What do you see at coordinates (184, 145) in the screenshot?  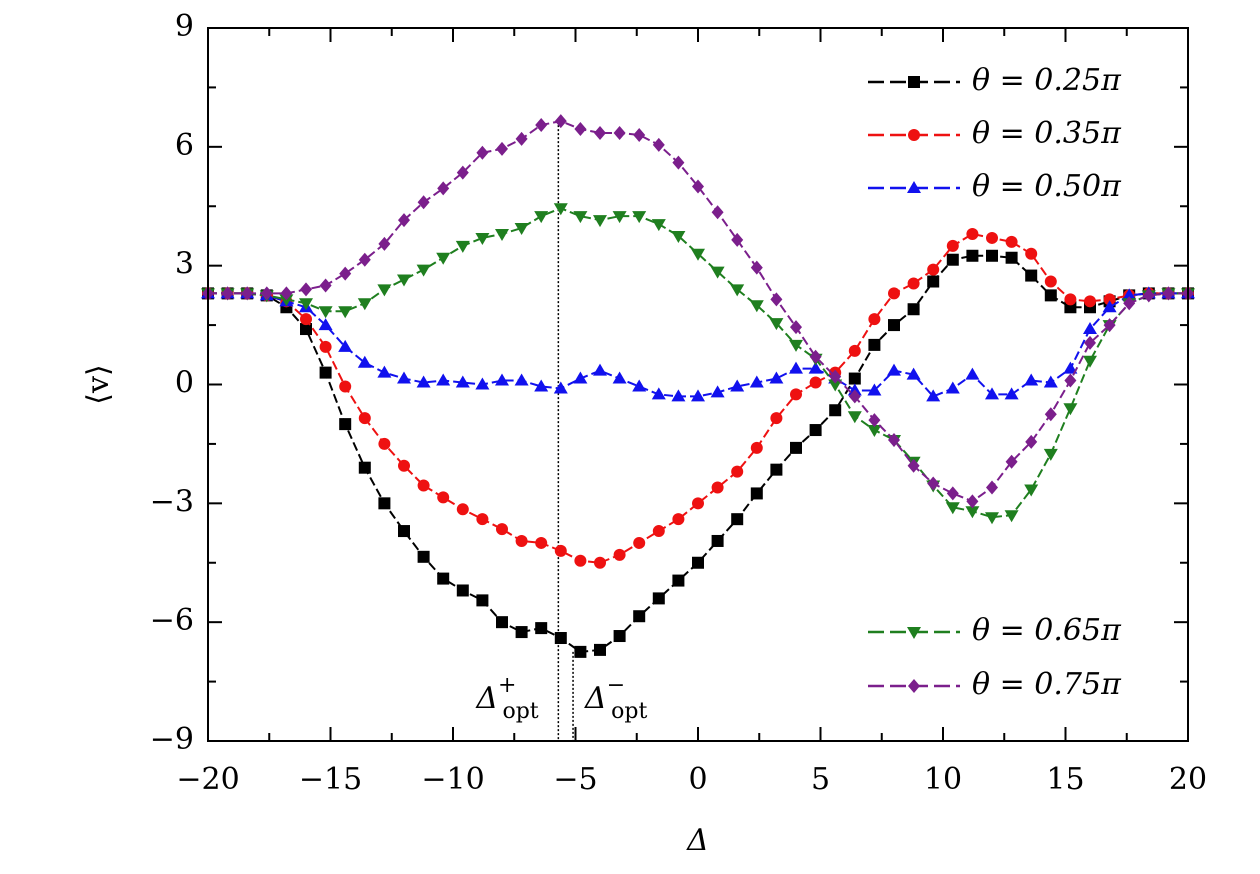 I see `y-tick-label: 6` at bounding box center [184, 145].